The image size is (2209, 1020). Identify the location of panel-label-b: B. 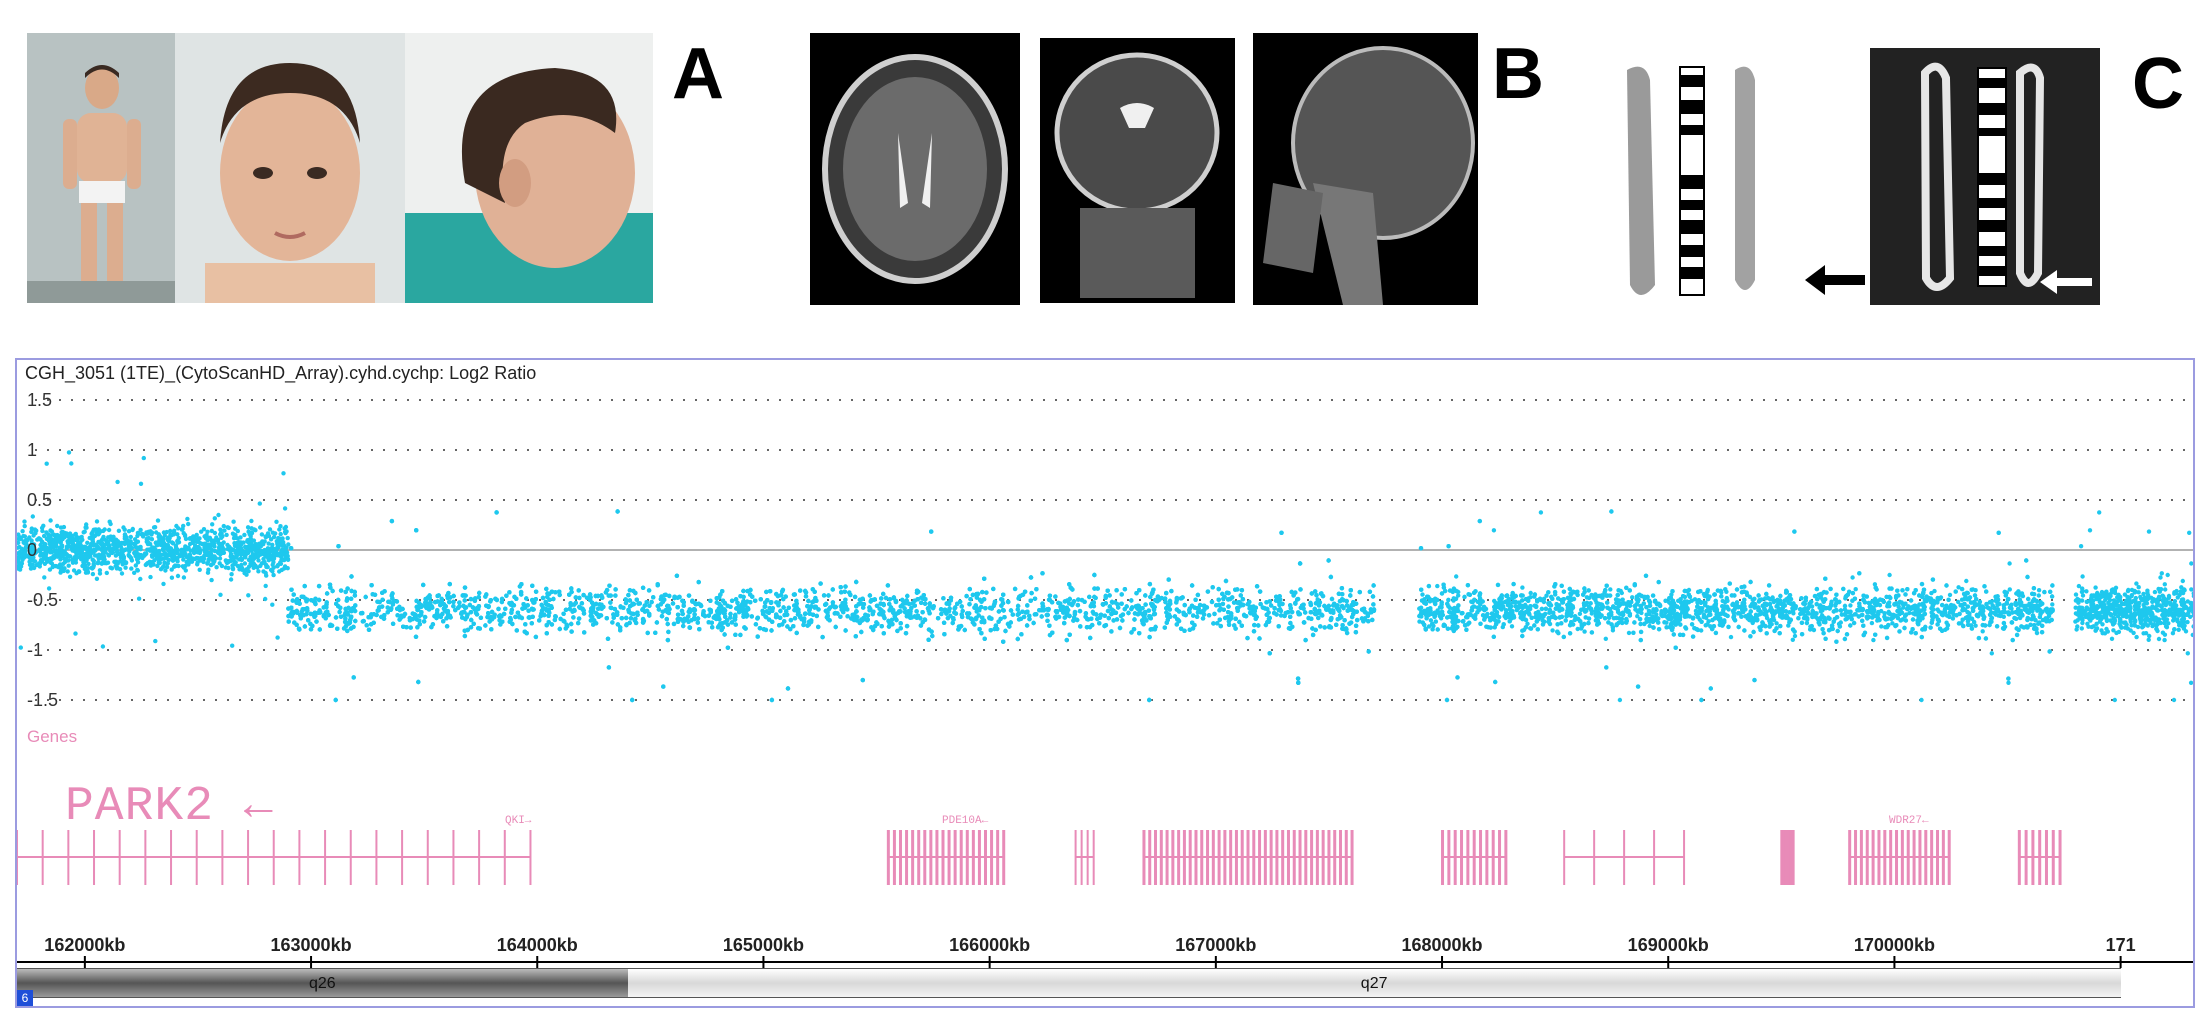
(1518, 74).